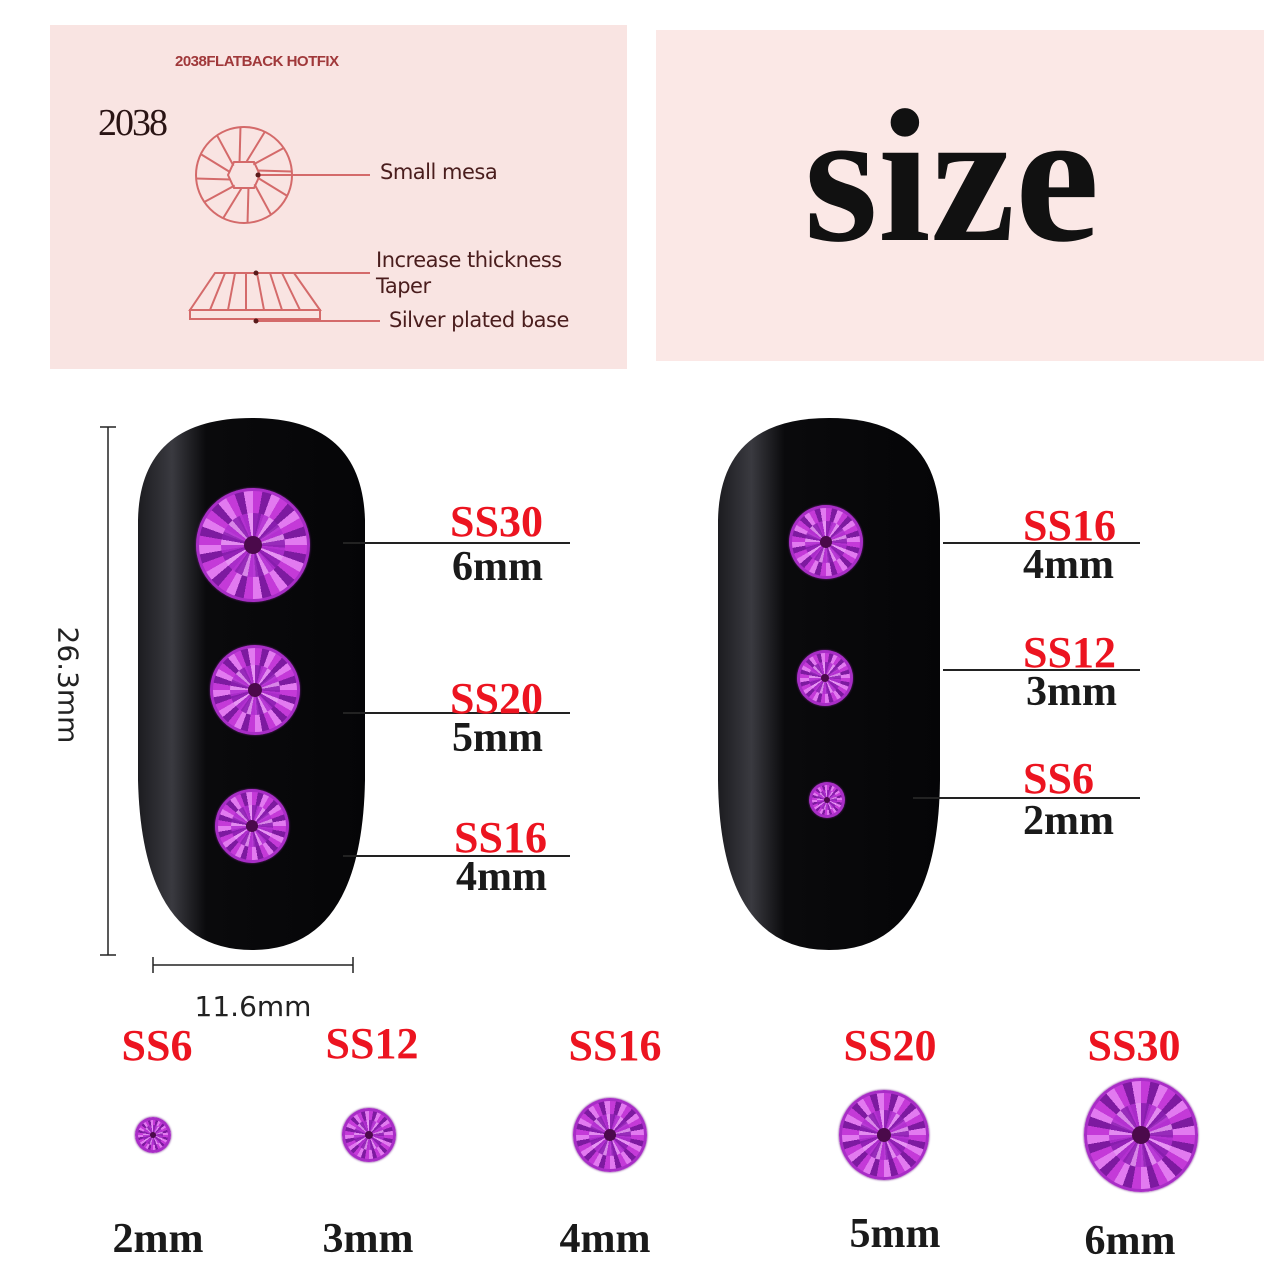 The image size is (1288, 1288). Describe the element at coordinates (479, 320) in the screenshot. I see `silver-plated-base-label: Silver plated base` at that location.